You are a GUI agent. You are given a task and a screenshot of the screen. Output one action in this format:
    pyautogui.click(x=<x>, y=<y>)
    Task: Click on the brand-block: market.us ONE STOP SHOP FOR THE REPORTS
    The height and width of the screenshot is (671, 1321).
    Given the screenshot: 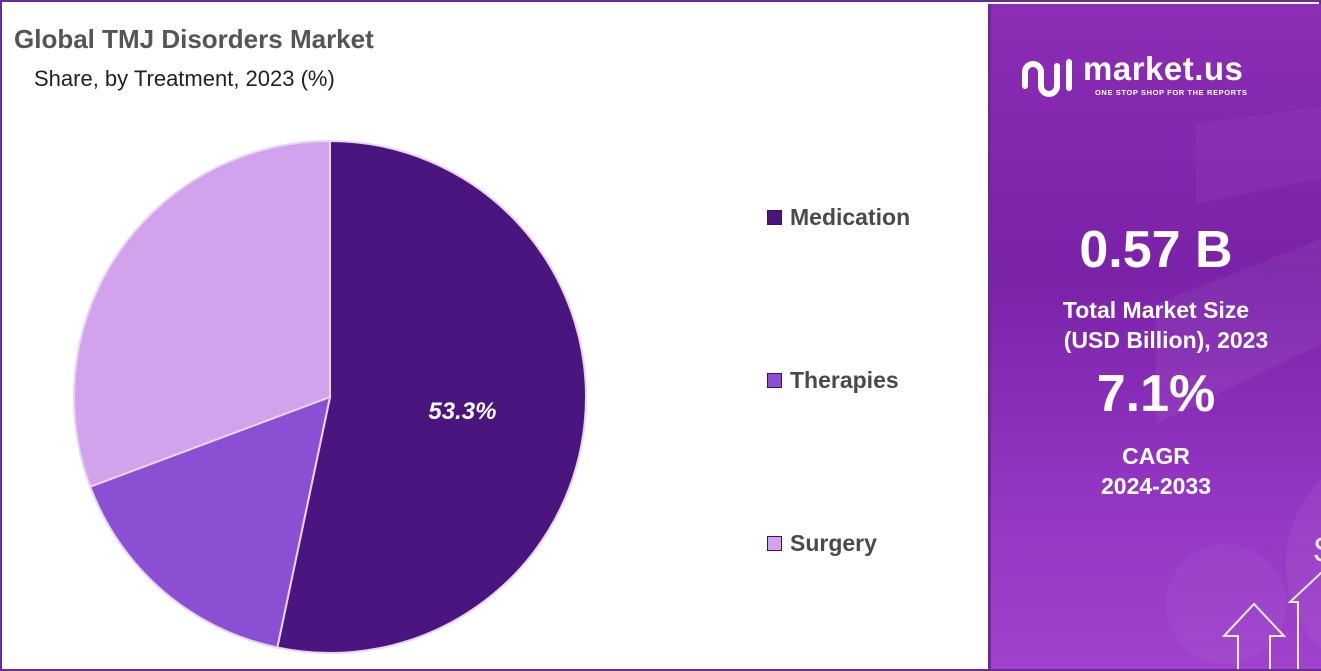 What is the action you would take?
    pyautogui.click(x=1156, y=76)
    